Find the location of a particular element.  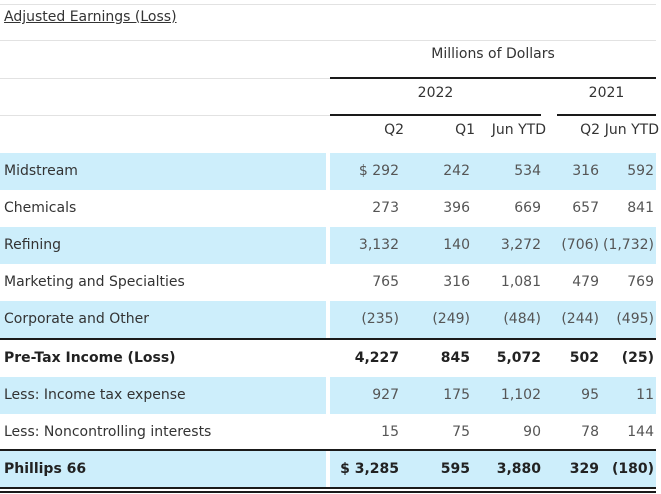

cell-q1-2022: 75 is located at coordinates (461, 432).